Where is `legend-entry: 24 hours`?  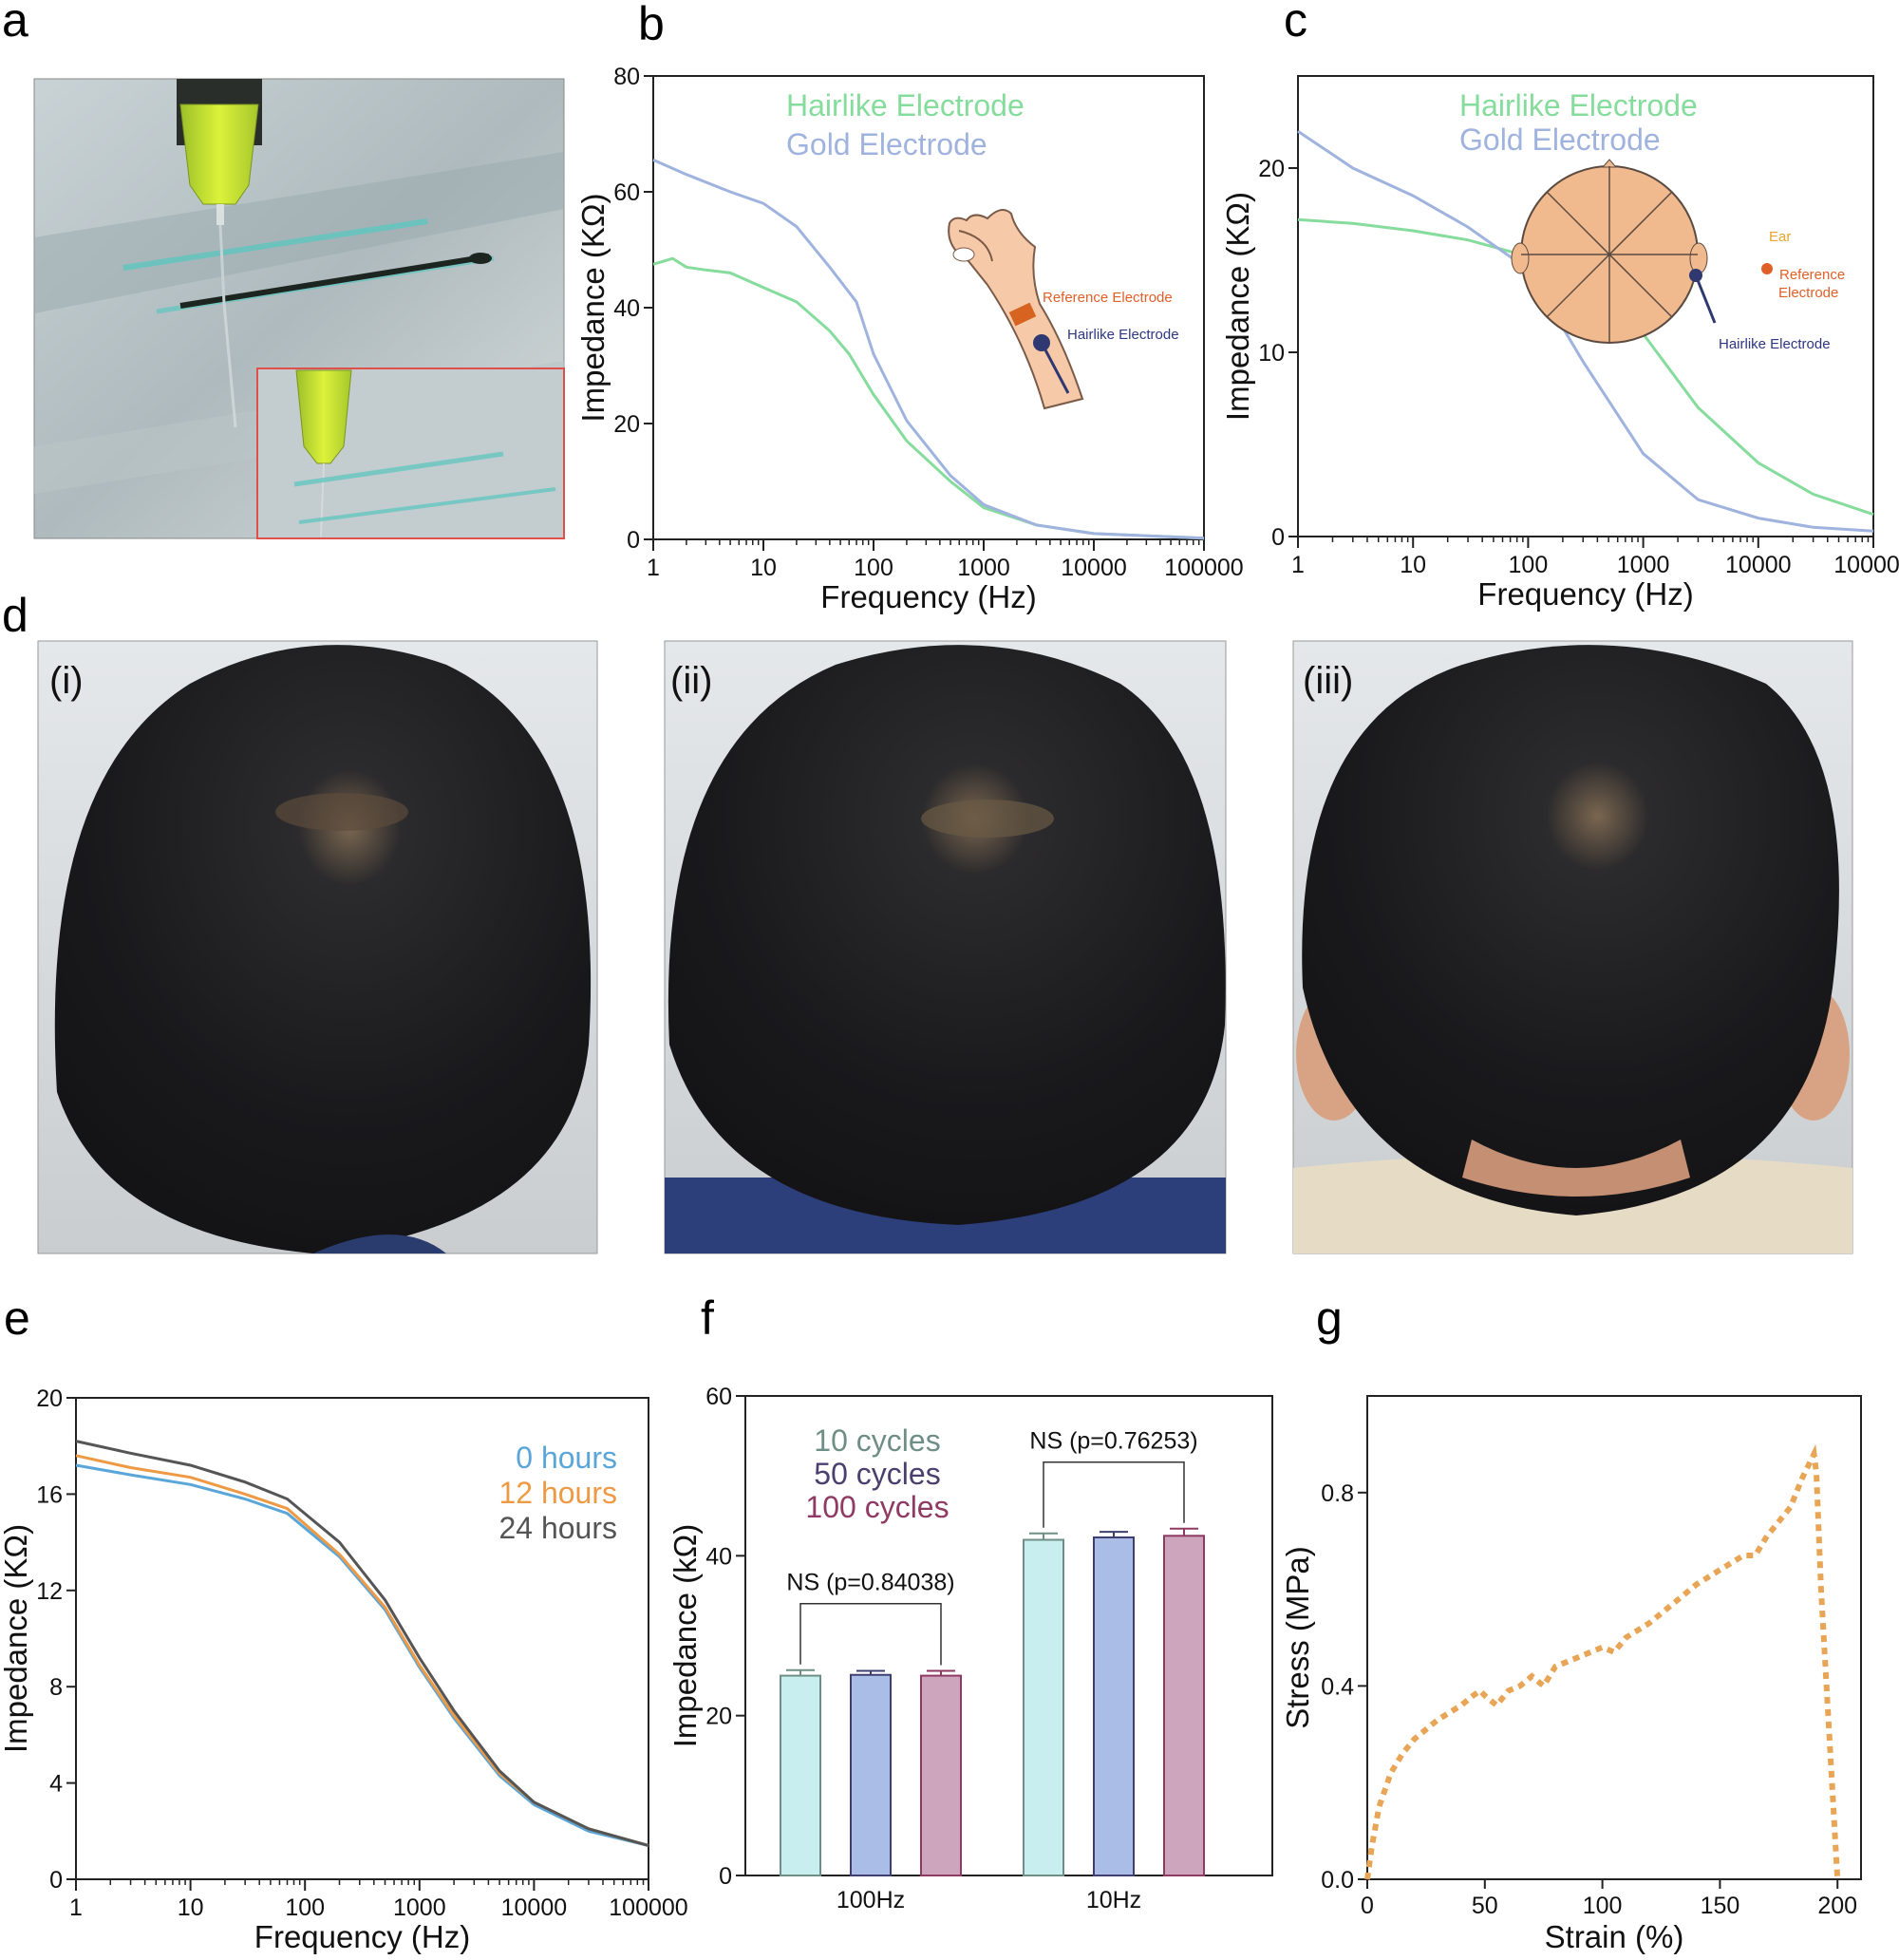
legend-entry: 24 hours is located at coordinates (557, 1528).